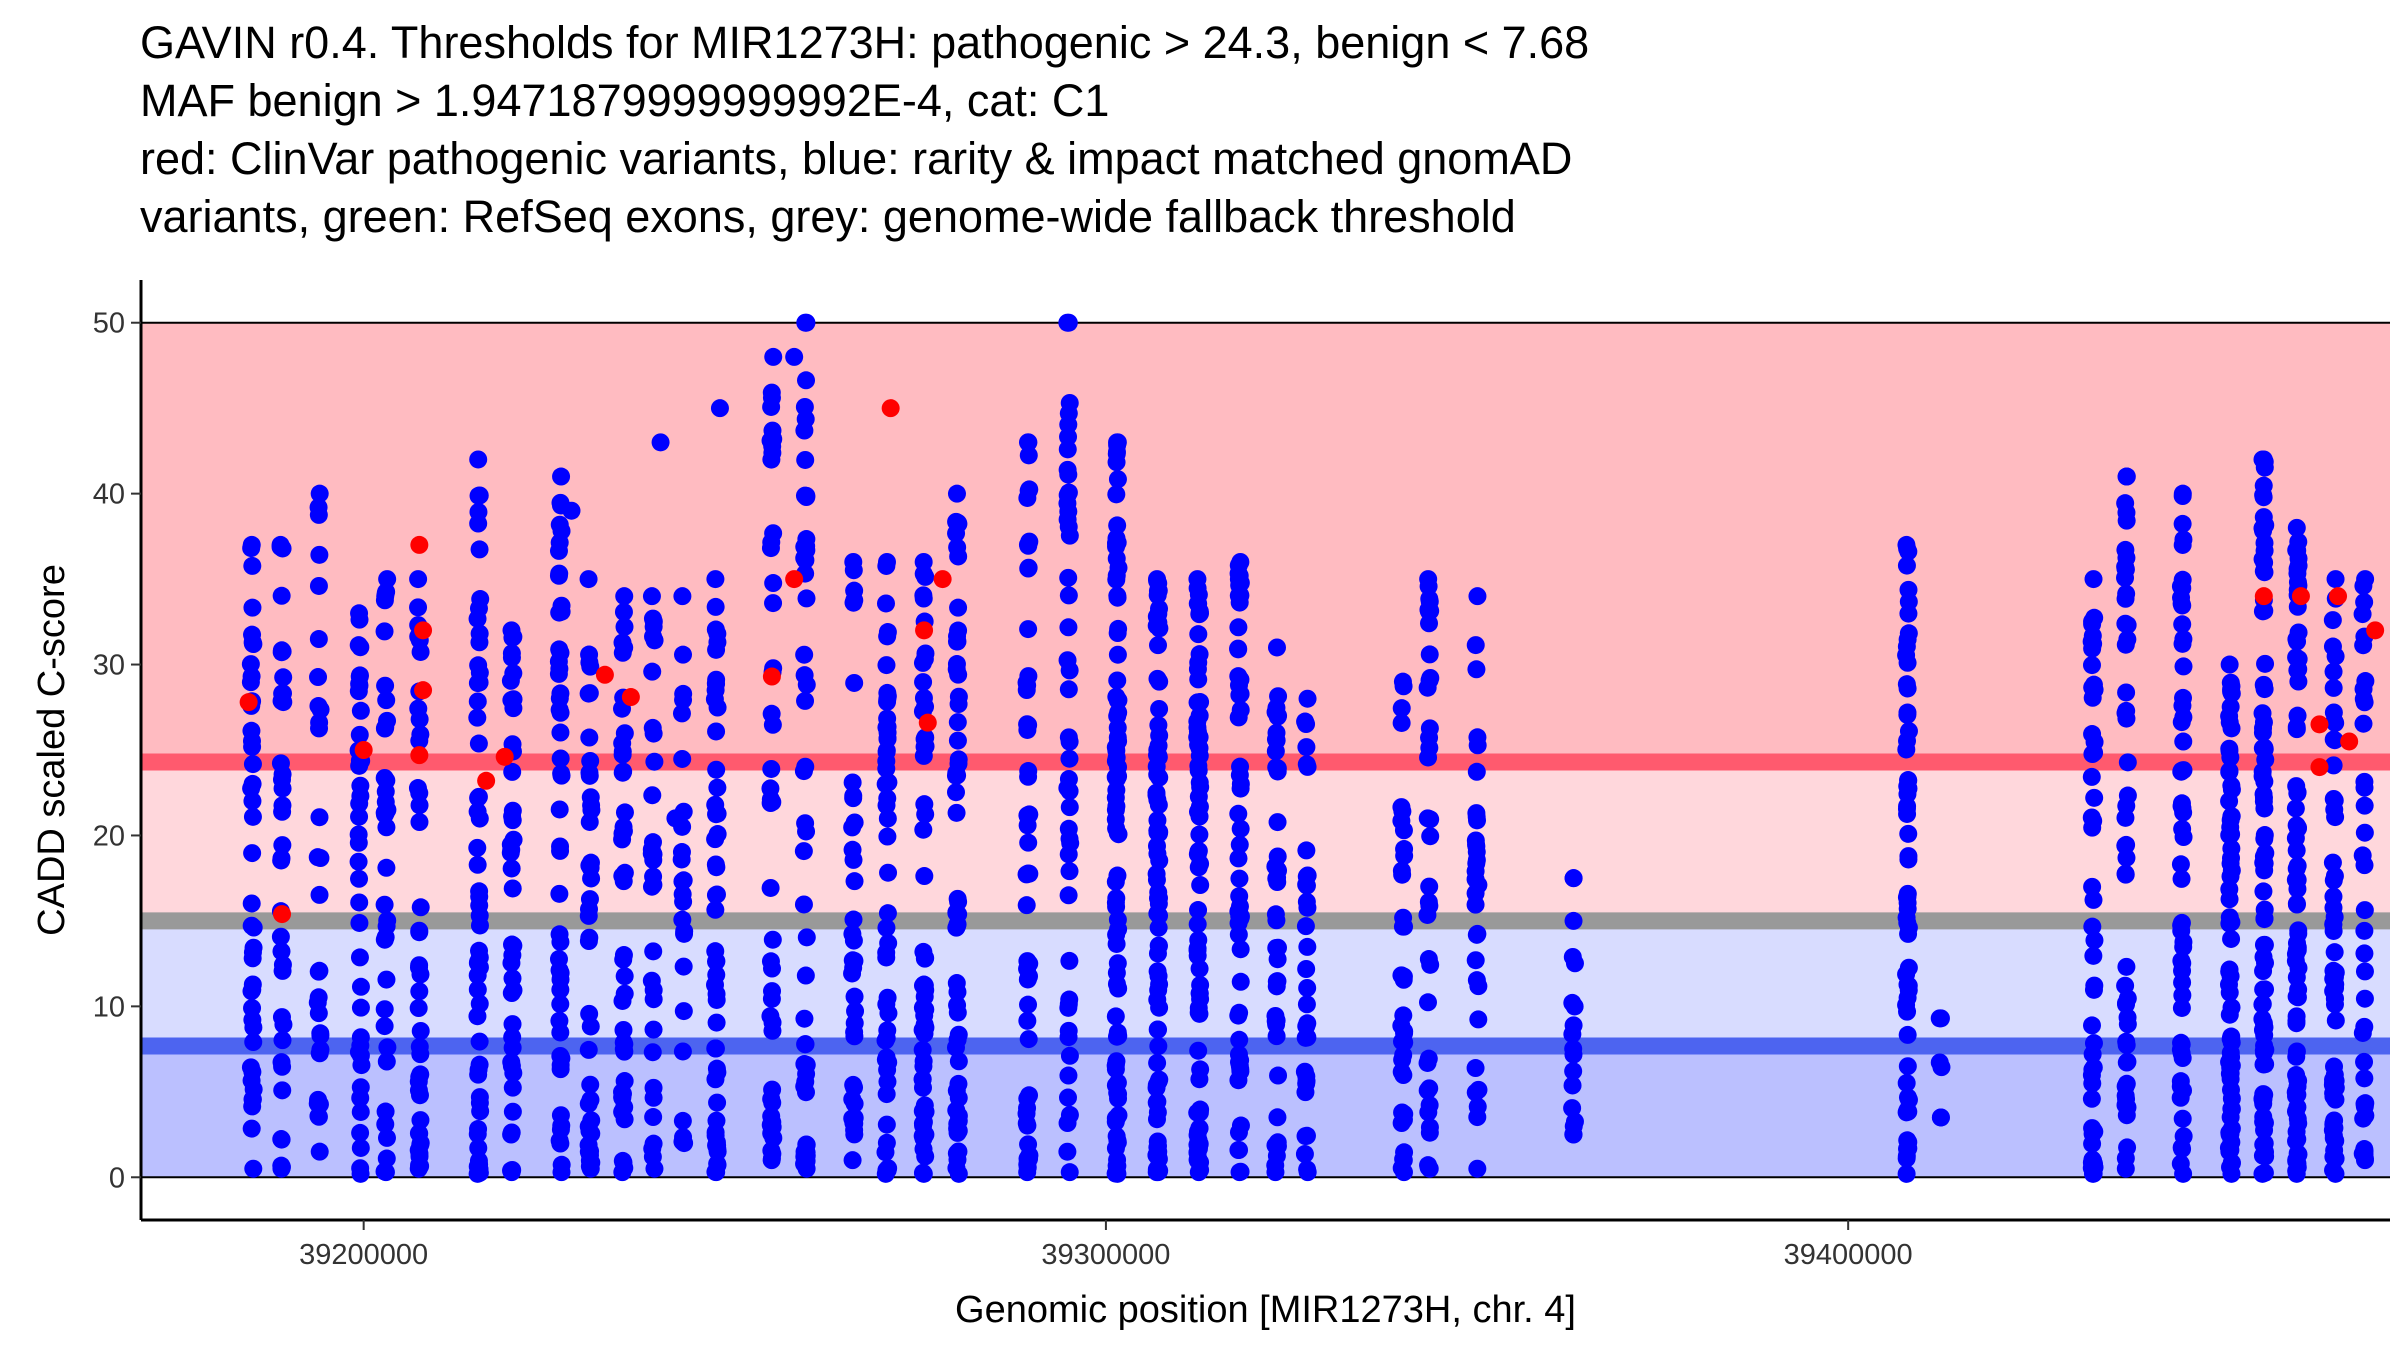 Image resolution: width=2400 pixels, height=1350 pixels. What do you see at coordinates (1848, 1255) in the screenshot?
I see `x-tick-label: 39400000` at bounding box center [1848, 1255].